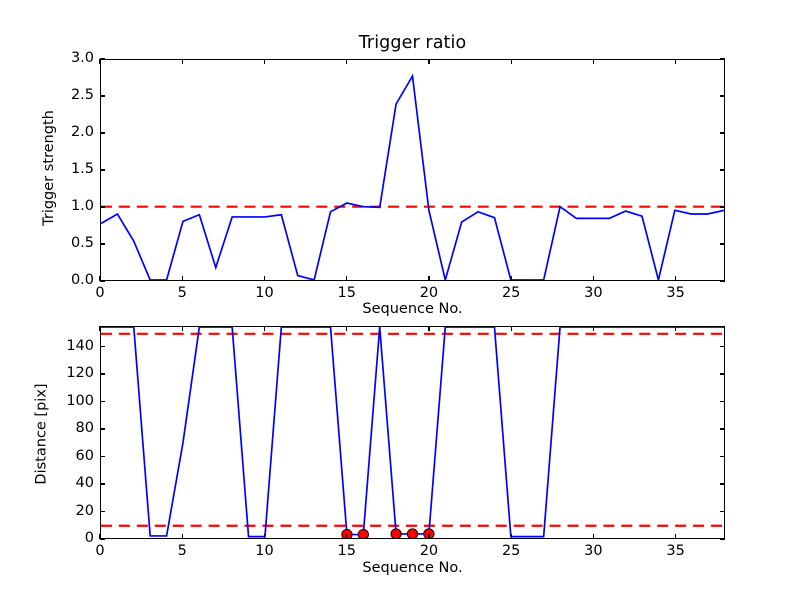 The width and height of the screenshot is (800, 600). What do you see at coordinates (82, 58) in the screenshot?
I see `y-tick-label: 3.0` at bounding box center [82, 58].